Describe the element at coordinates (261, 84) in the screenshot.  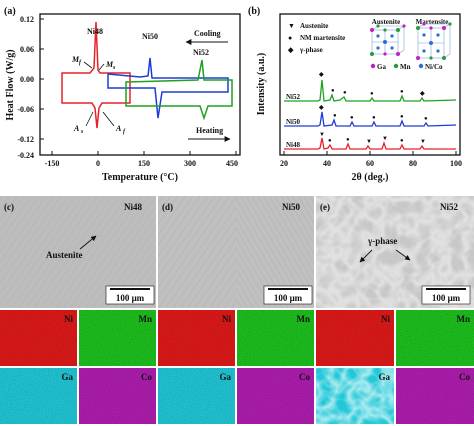
I see `panel-b-ylabel: Intensity (a.u.)` at that location.